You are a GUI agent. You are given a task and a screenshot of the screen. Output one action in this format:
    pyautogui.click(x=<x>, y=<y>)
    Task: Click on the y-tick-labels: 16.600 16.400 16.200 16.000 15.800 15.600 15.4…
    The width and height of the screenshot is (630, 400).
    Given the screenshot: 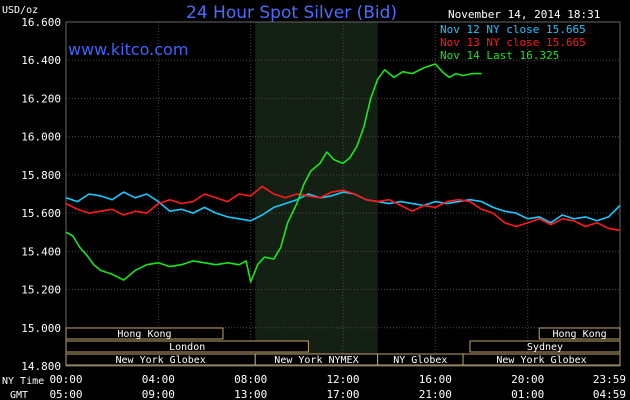 What is the action you would take?
    pyautogui.click(x=41, y=194)
    